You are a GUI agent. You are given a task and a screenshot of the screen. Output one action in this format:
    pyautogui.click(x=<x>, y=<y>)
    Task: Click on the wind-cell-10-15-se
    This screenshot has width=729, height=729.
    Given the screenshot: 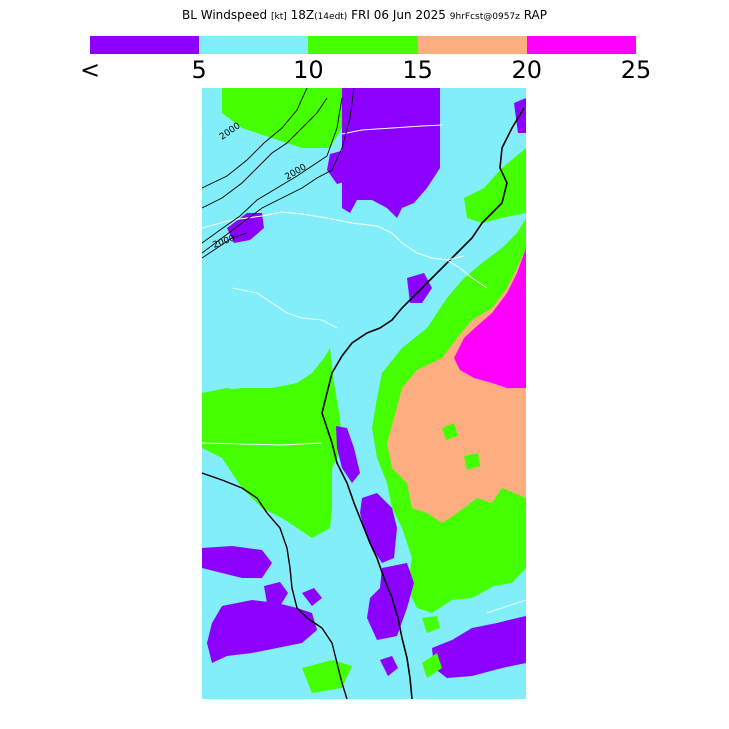 What is the action you would take?
    pyautogui.click(x=432, y=665)
    